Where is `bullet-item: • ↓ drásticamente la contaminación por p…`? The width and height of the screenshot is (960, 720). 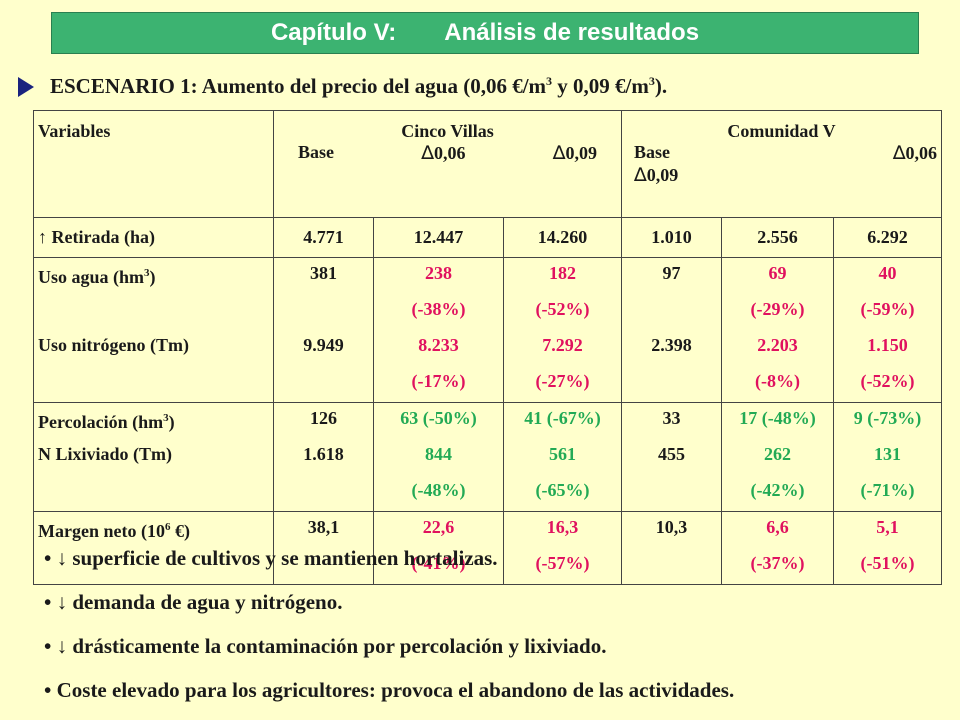
bullet-item: • ↓ drásticamente la contaminación por p… is located at coordinates (325, 646).